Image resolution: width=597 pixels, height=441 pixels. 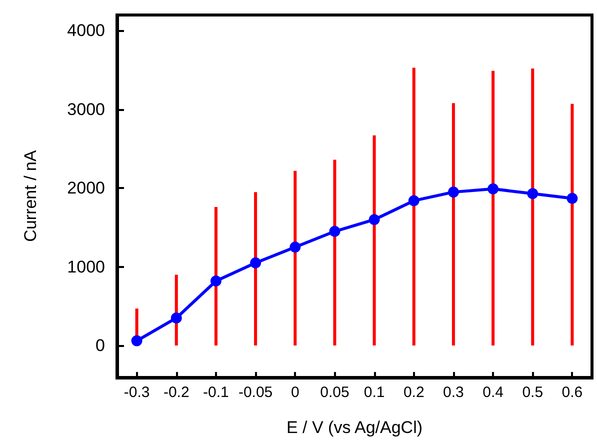 What do you see at coordinates (100, 346) in the screenshot?
I see `y-tick-label: 0` at bounding box center [100, 346].